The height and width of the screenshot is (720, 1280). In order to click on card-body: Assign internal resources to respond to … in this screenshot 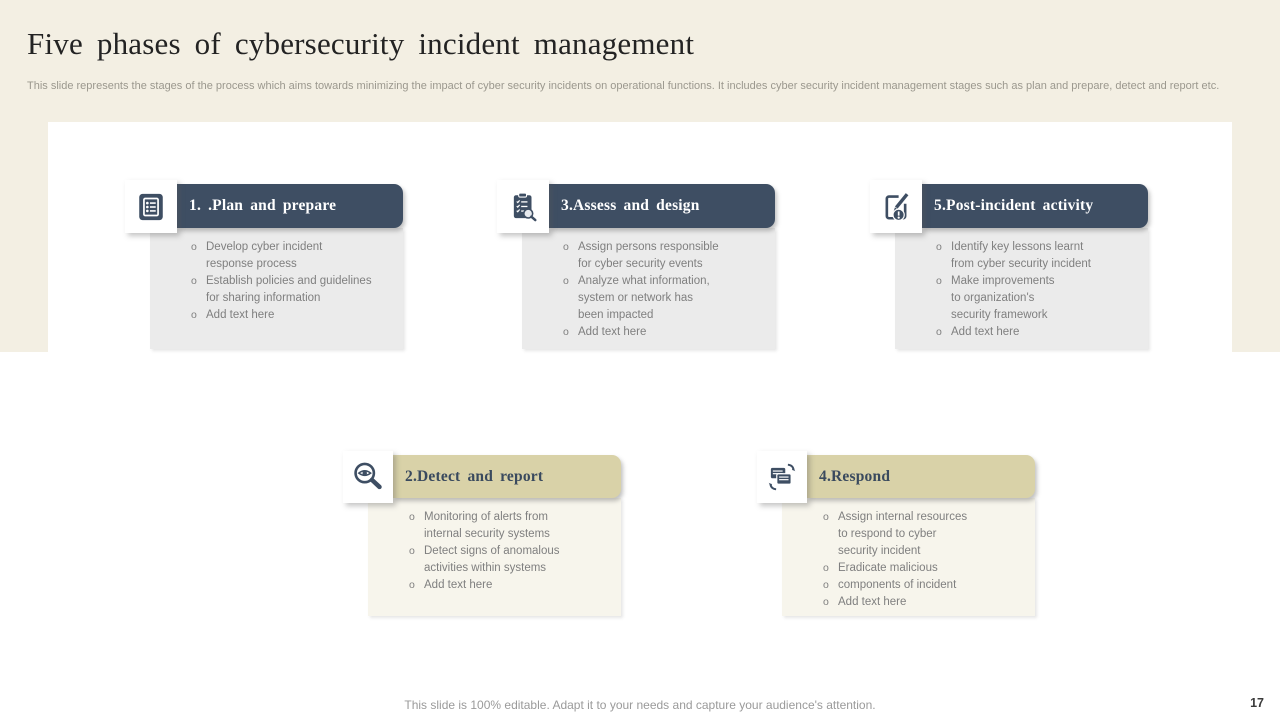, I will do `click(908, 557)`.